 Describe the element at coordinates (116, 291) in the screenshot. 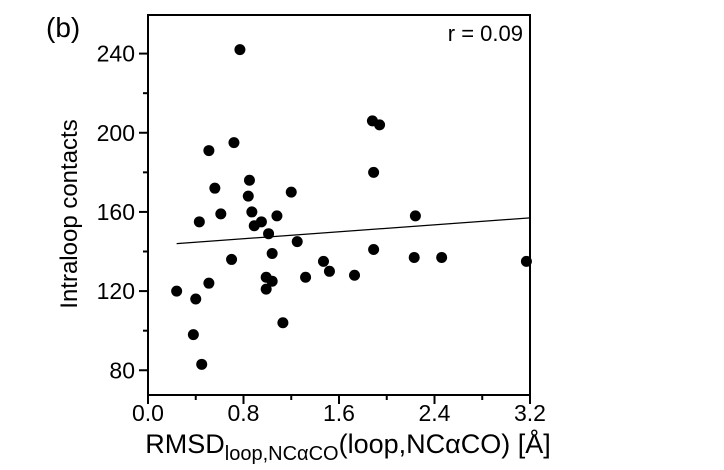

I see `y-tick-label: 120` at that location.